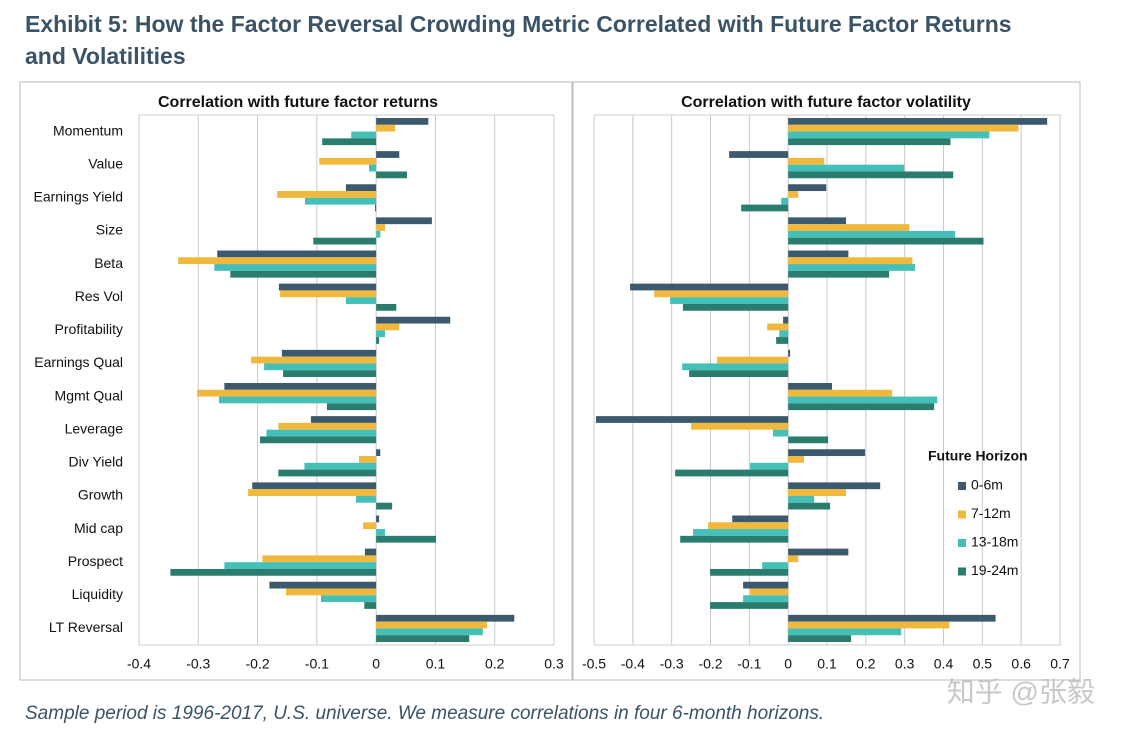 The width and height of the screenshot is (1123, 743). I want to click on x-tick-label: -0.3, so click(672, 664).